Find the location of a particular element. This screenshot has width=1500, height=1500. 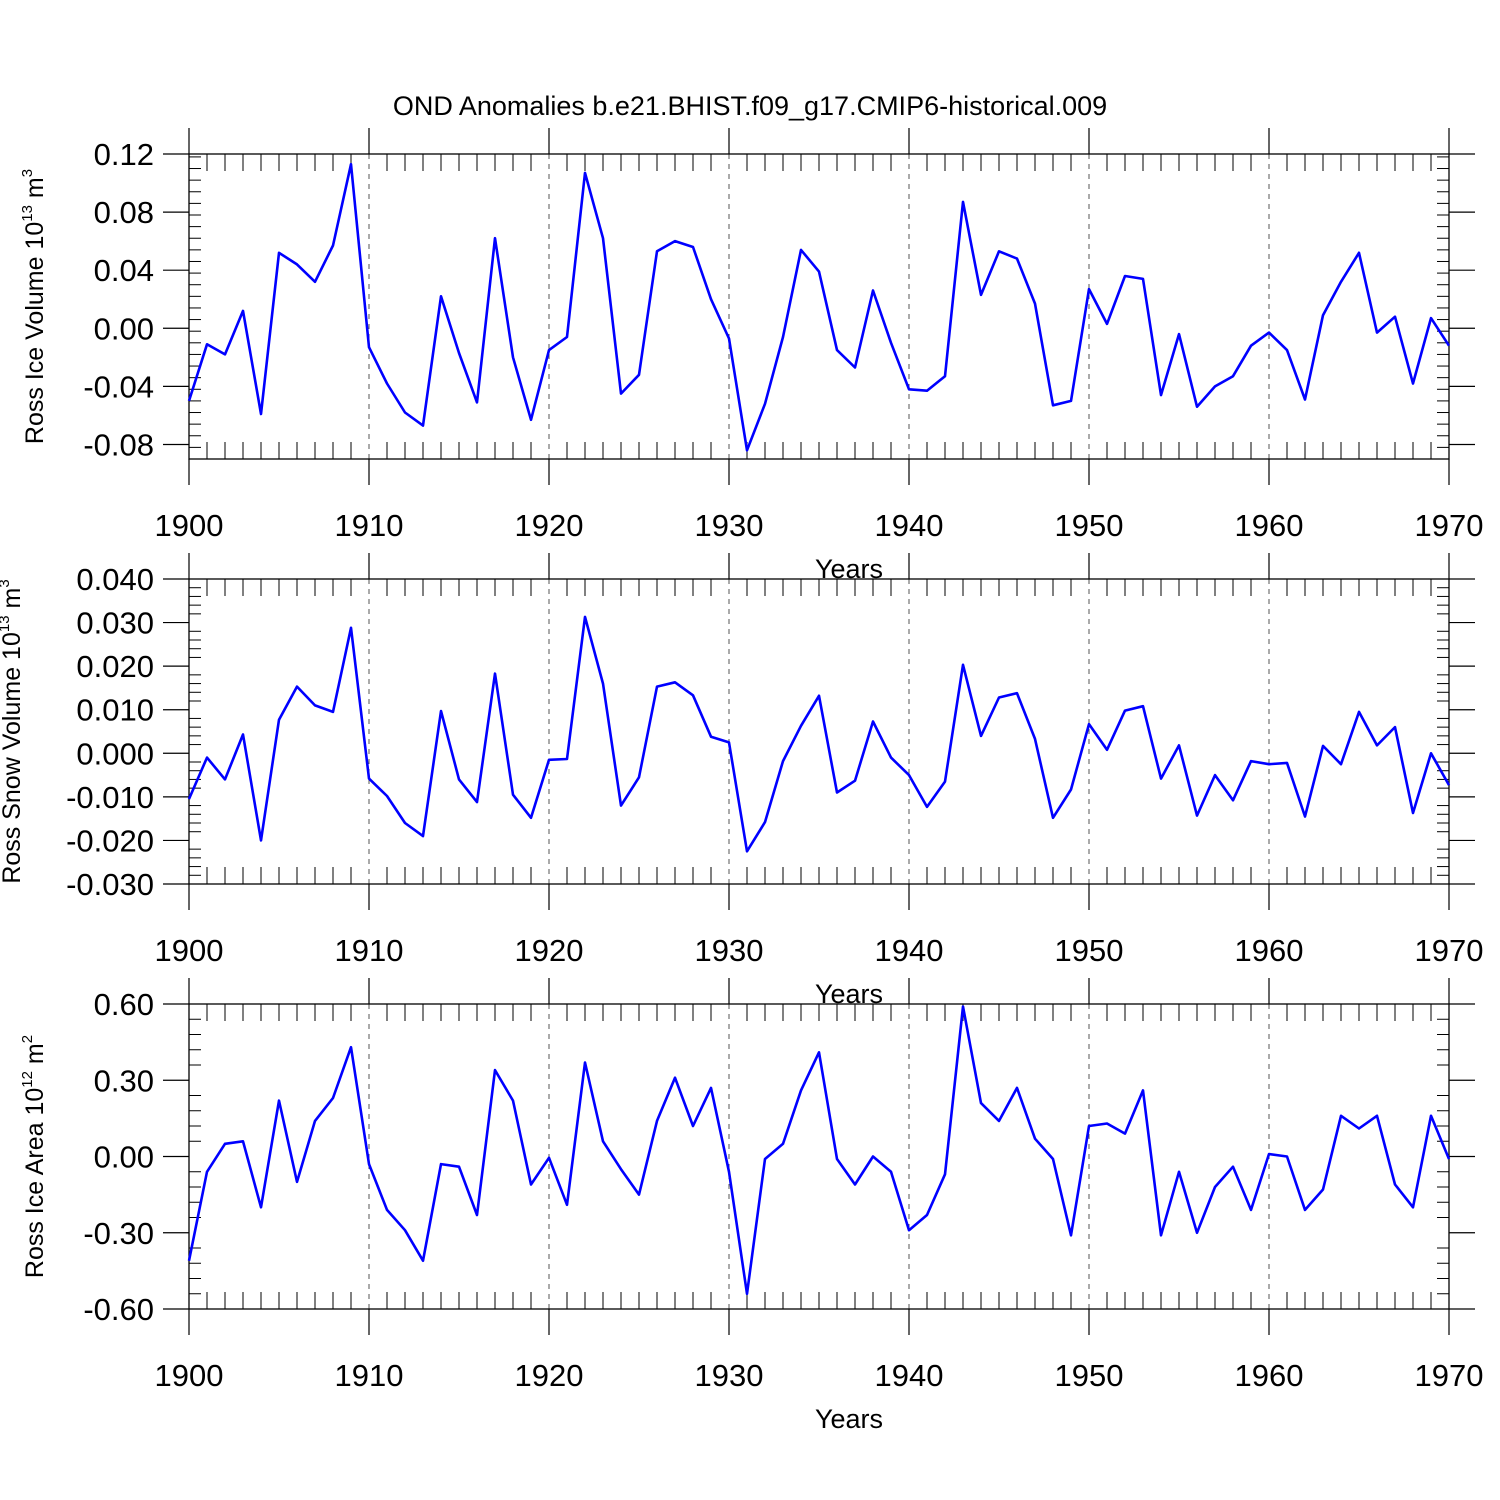

y-tick-label: -0.30 is located at coordinates (118, 1233).